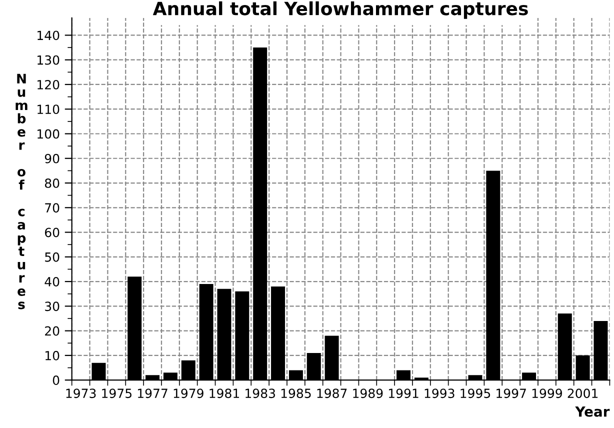 This screenshot has width=614, height=428. I want to click on y-tick-label: 0, so click(56, 380).